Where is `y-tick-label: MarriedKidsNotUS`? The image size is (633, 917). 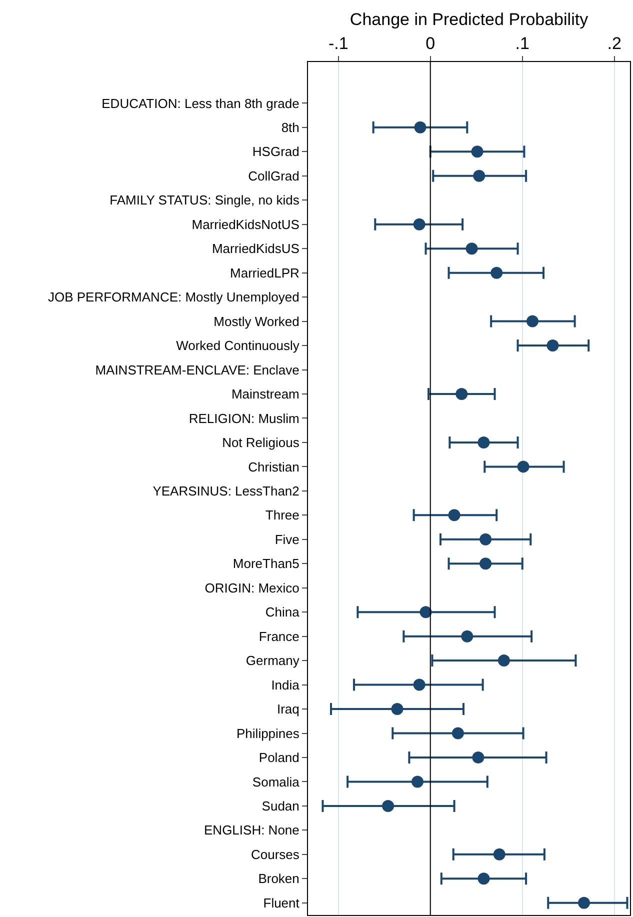
y-tick-label: MarriedKidsNotUS is located at coordinates (246, 224).